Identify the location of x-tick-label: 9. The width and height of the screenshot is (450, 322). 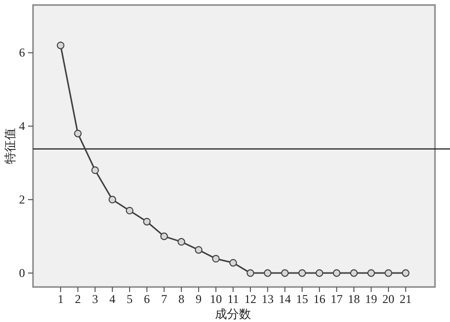
(199, 299).